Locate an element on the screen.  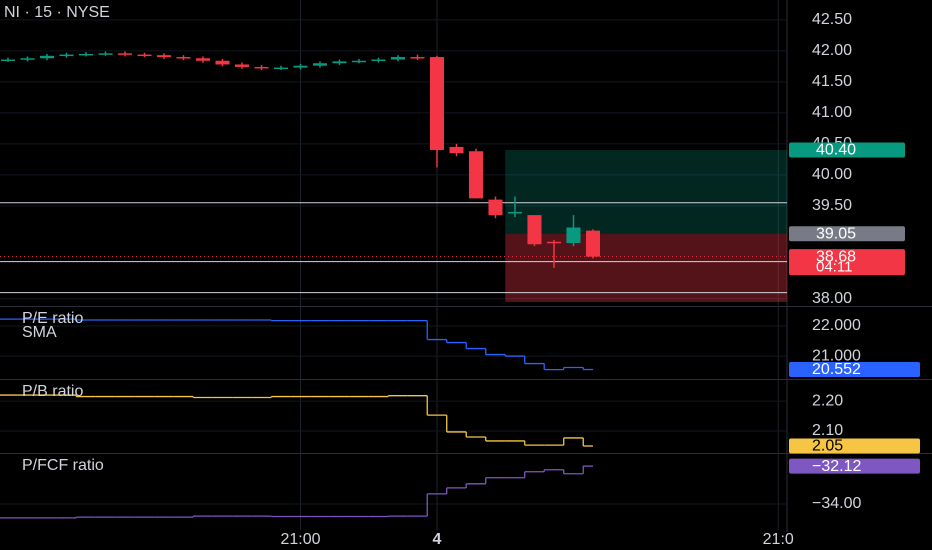
y-tick-label: 41.50 is located at coordinates (832, 81).